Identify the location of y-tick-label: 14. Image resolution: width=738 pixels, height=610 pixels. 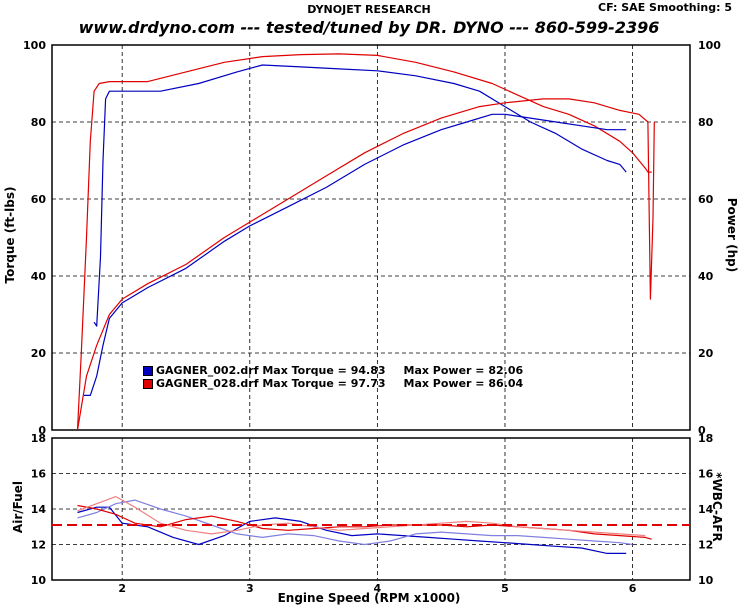
(39, 509).